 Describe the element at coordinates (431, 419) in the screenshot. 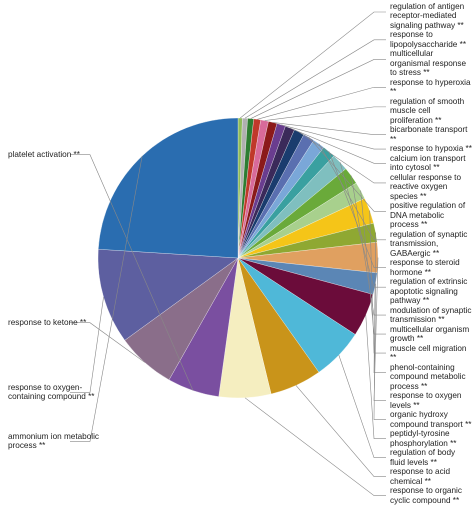

I see `slice-label: organic hydroxy compound transport **` at that location.